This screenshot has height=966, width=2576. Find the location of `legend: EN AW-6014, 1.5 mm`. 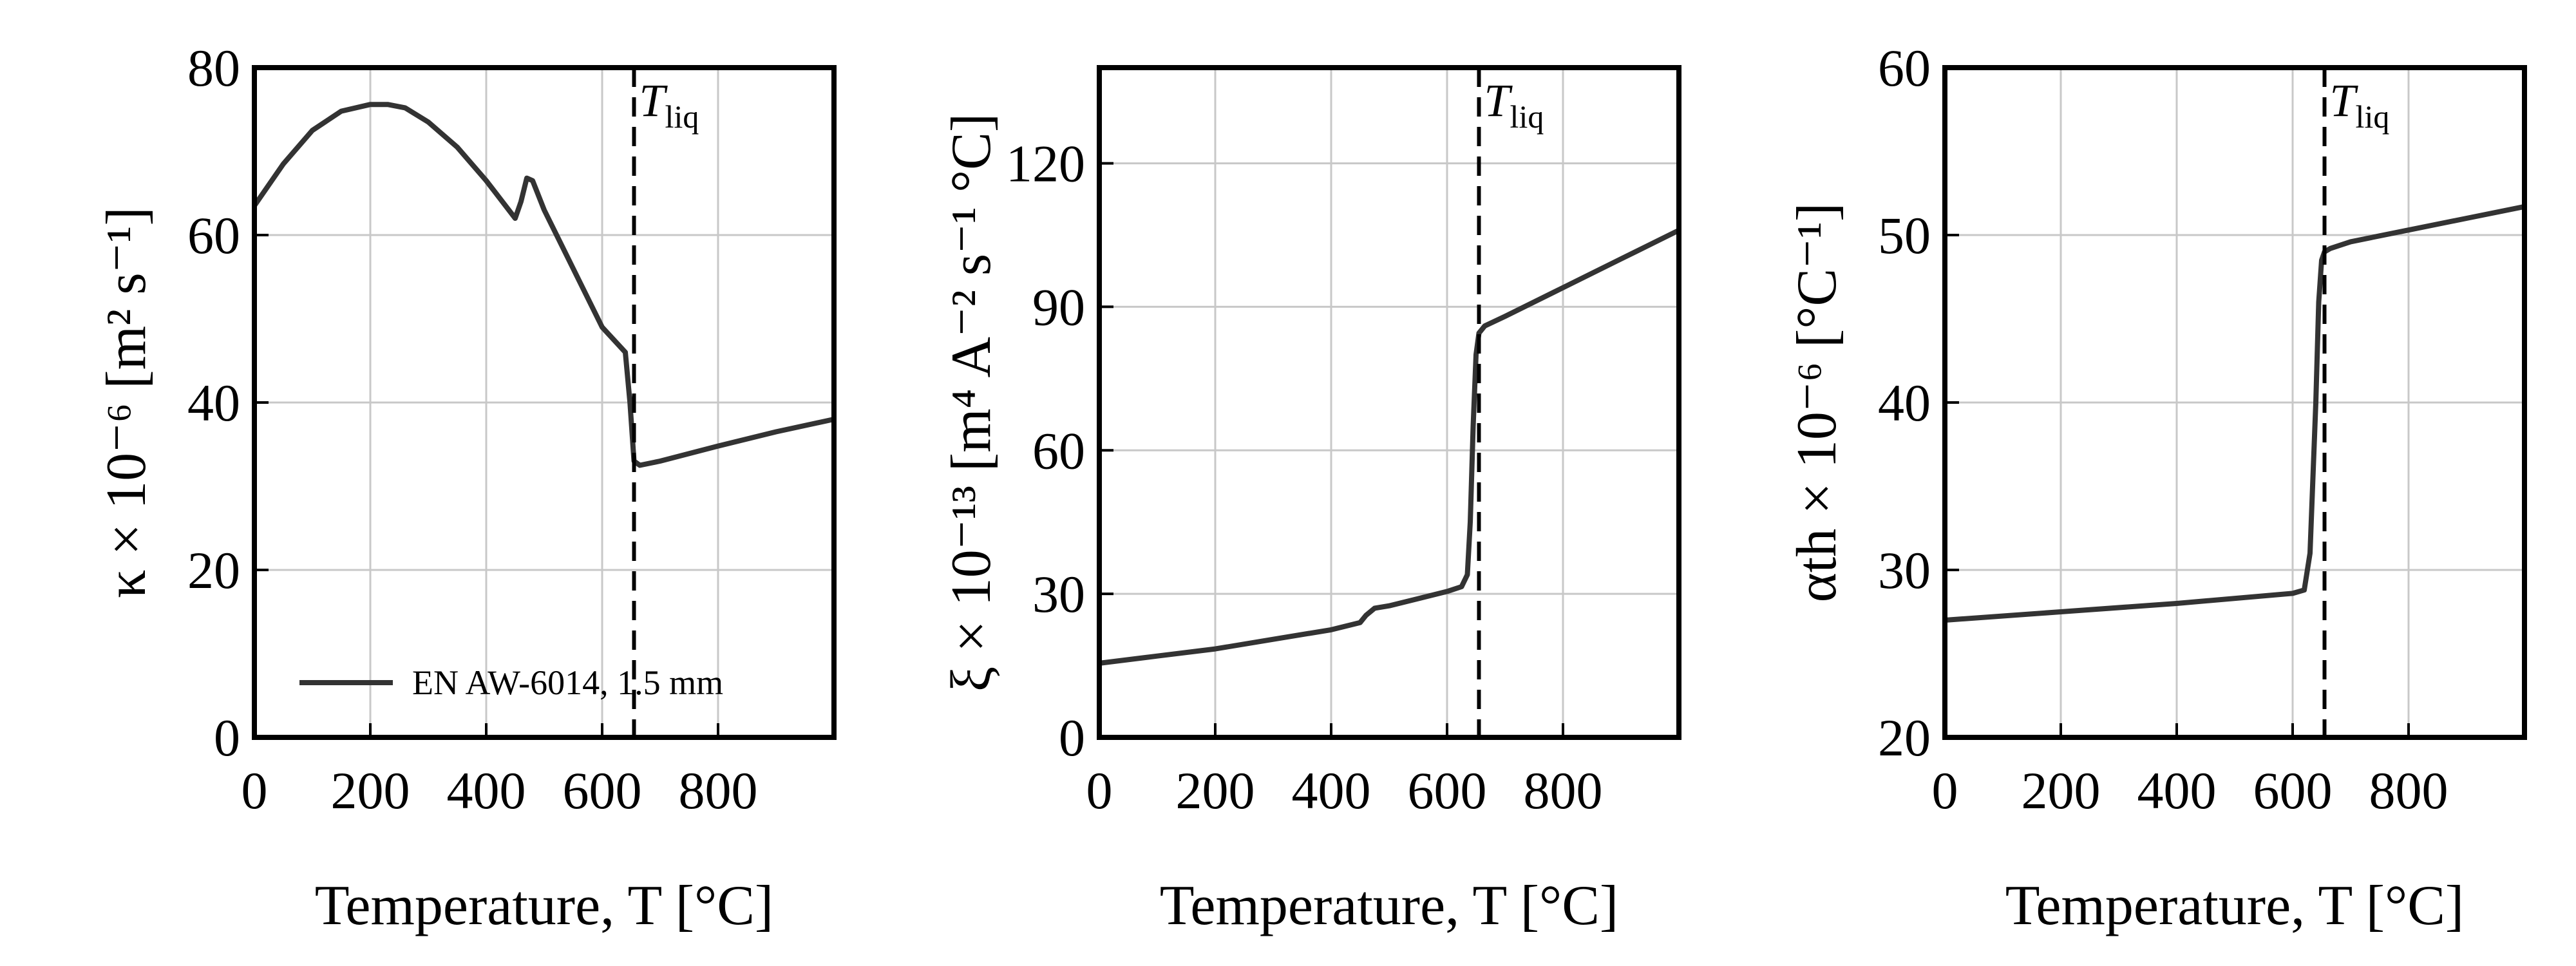

legend: EN AW-6014, 1.5 mm is located at coordinates (511, 683).